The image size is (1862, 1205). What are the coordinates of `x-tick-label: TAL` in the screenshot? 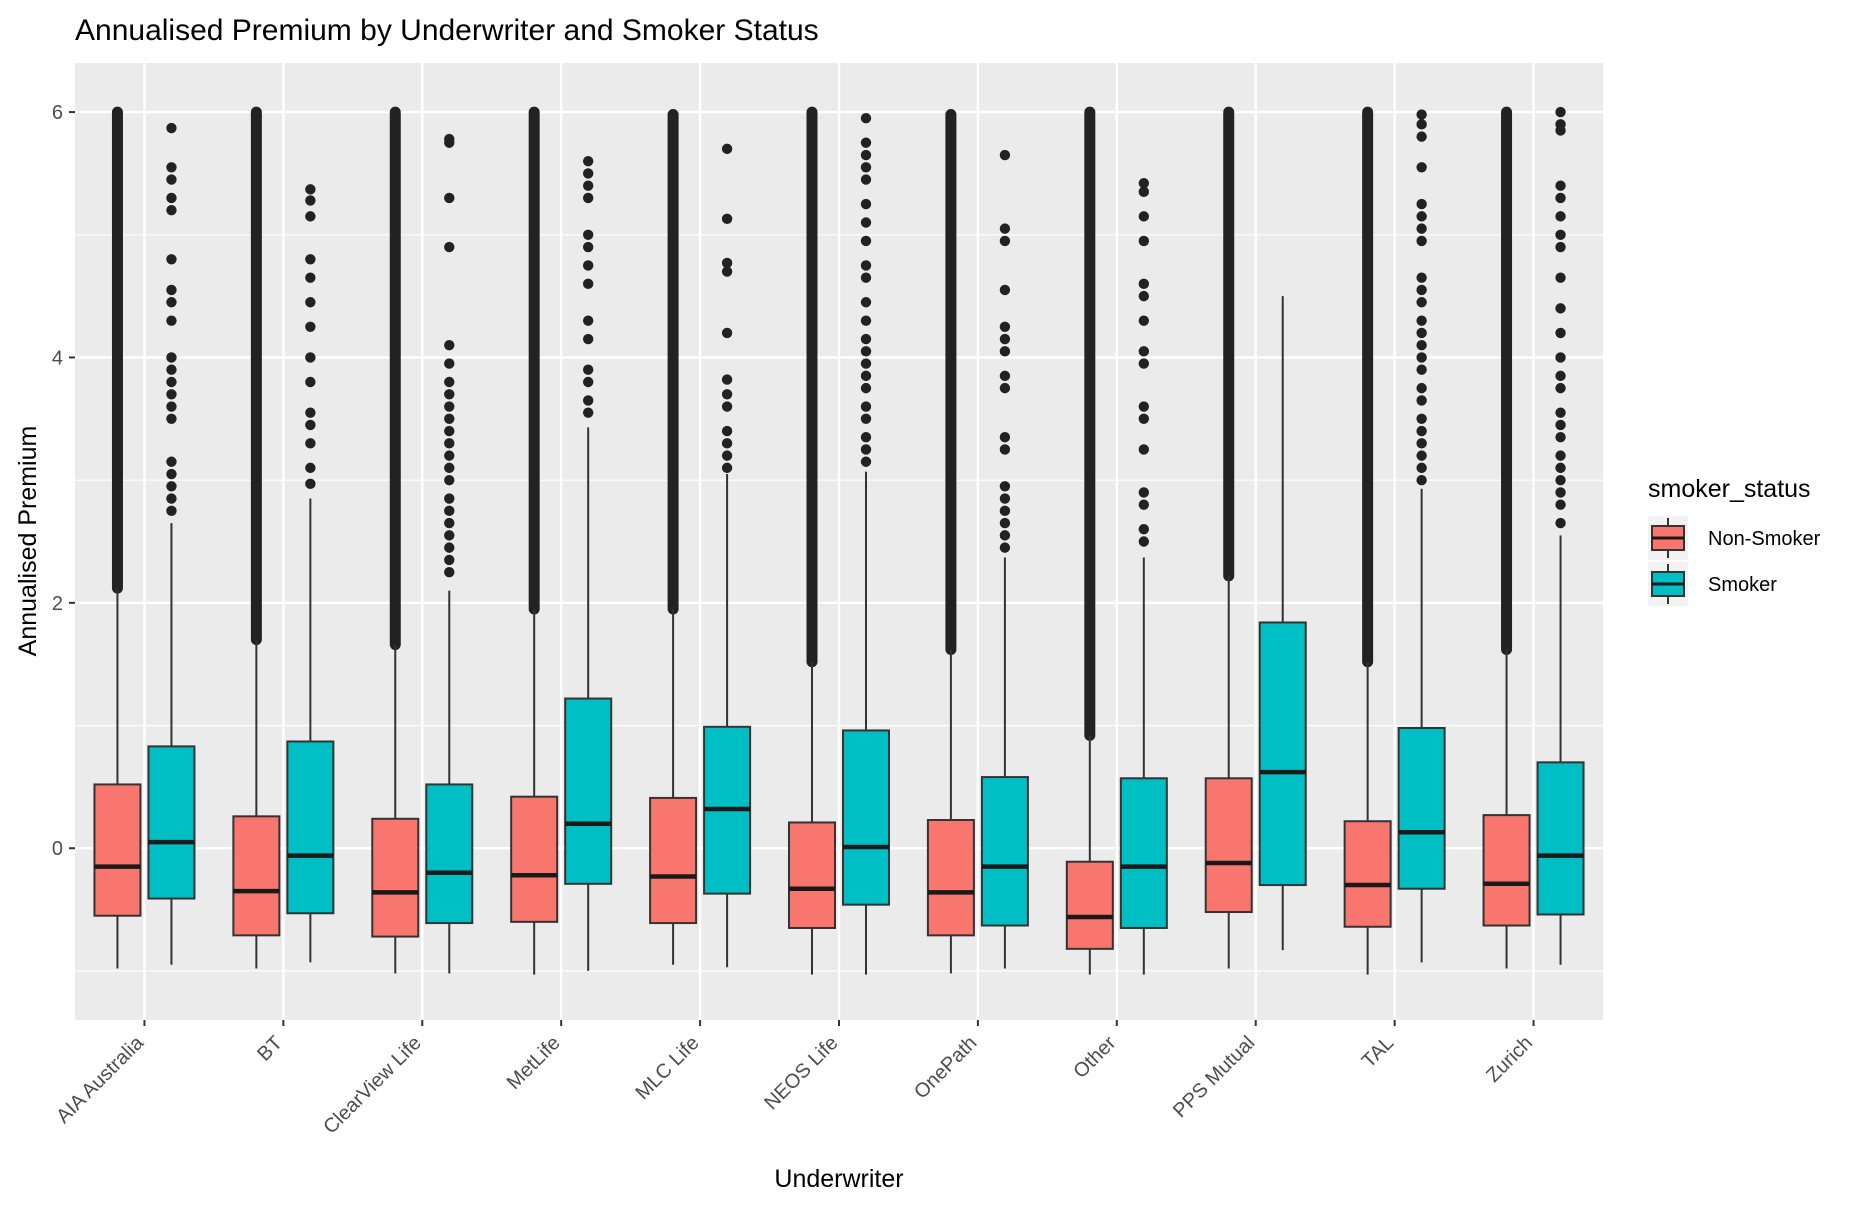 It's located at (1378, 1052).